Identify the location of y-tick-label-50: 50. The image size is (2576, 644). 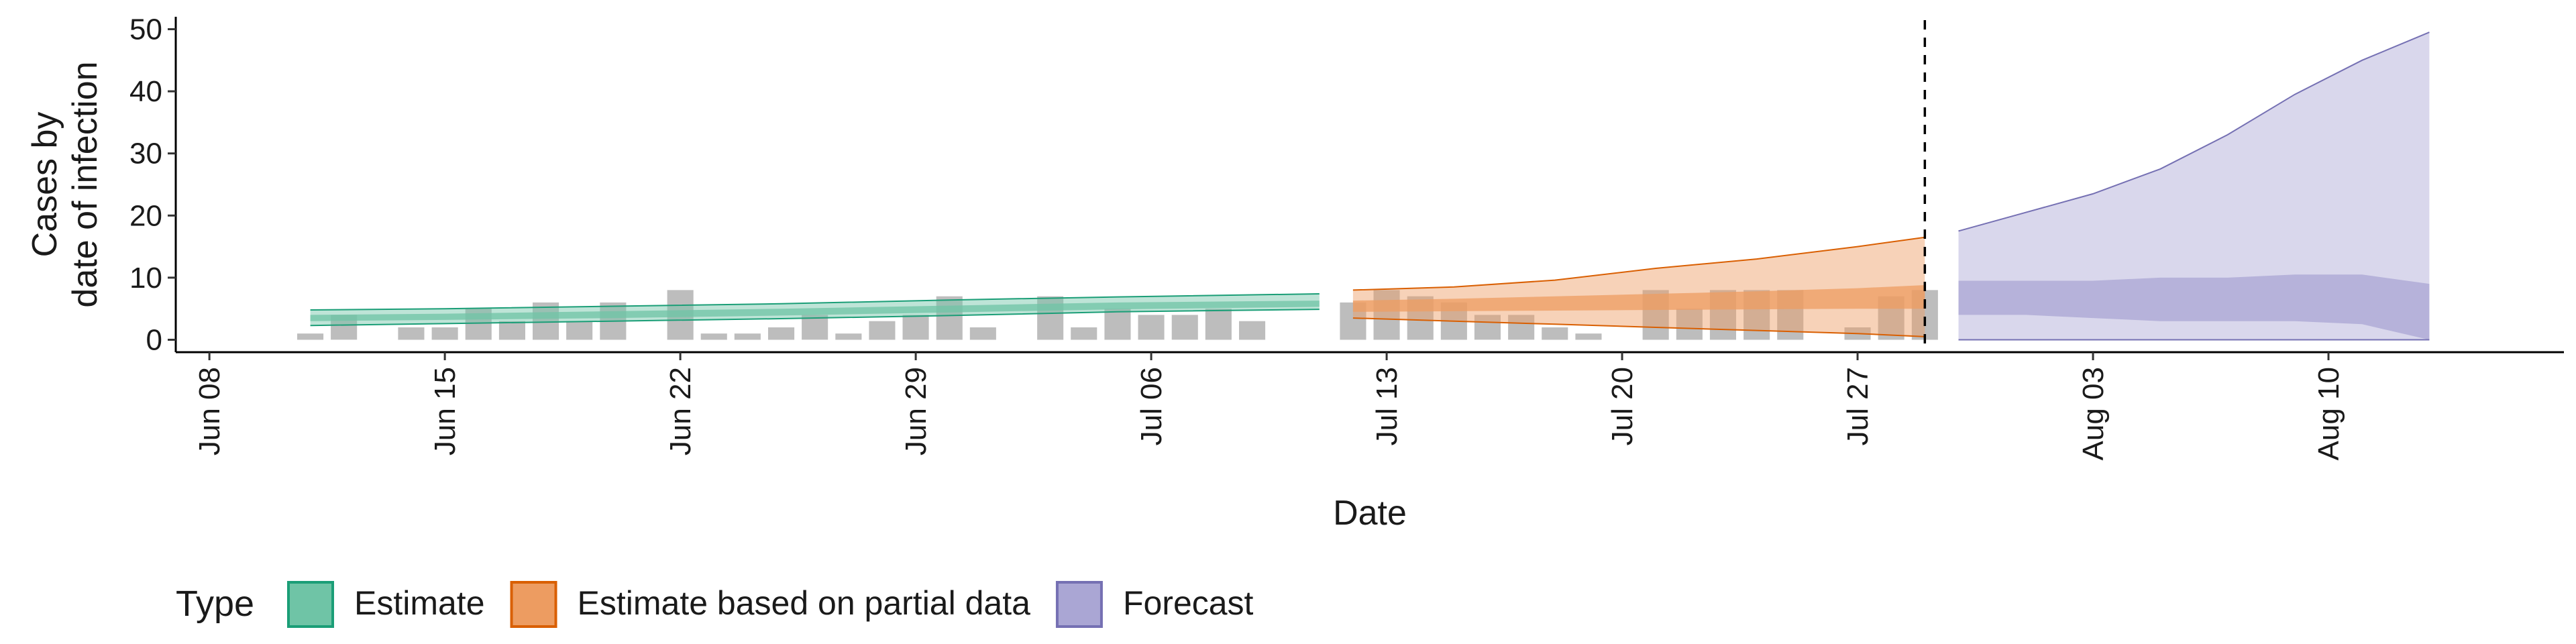
(145, 29).